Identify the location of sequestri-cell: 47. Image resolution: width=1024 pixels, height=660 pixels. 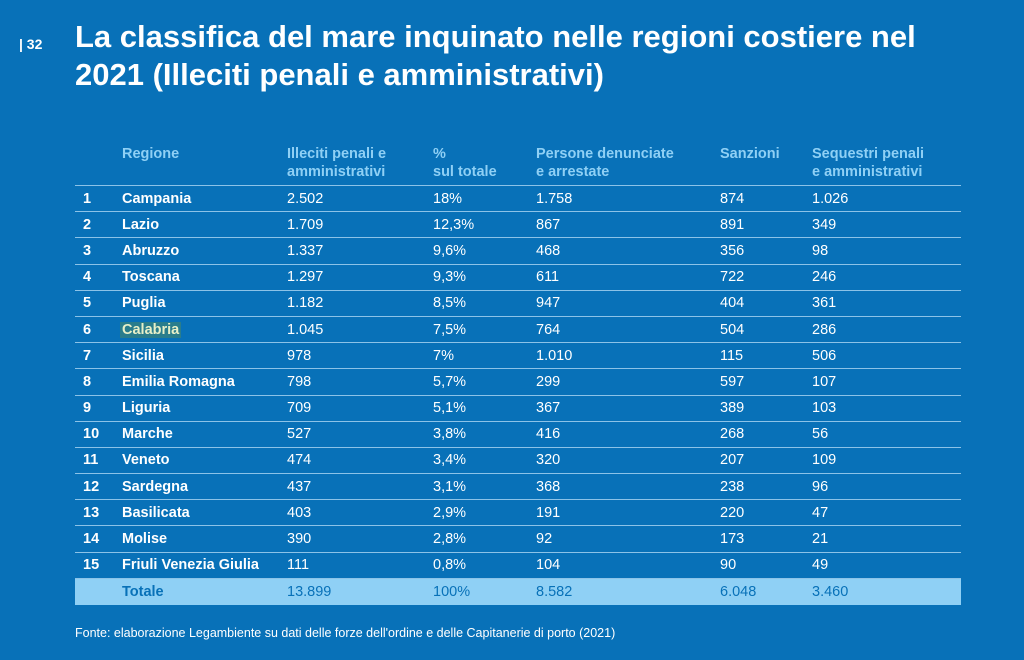
(886, 513).